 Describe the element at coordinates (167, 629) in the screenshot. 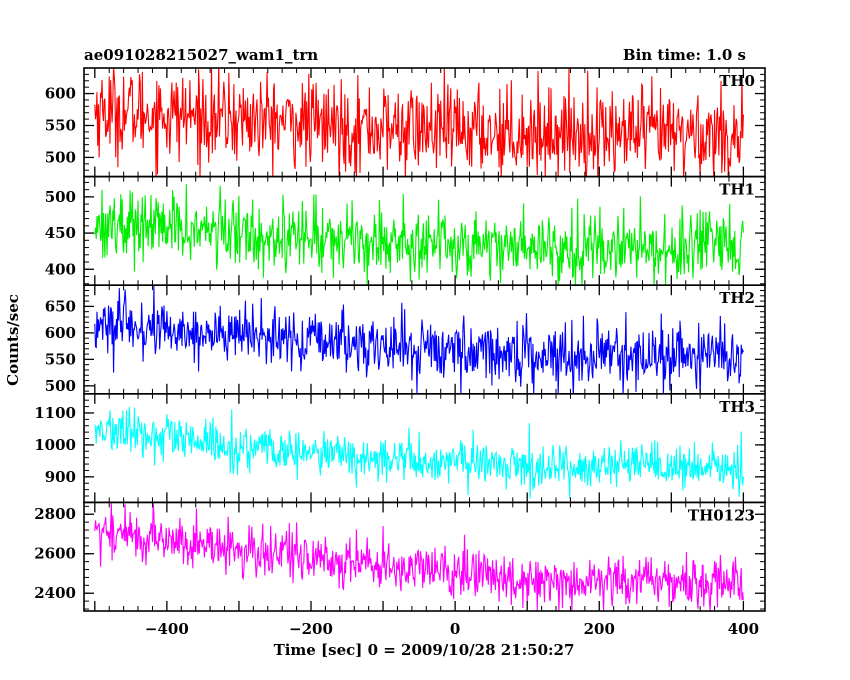

I see `x-tick-label: −400` at that location.